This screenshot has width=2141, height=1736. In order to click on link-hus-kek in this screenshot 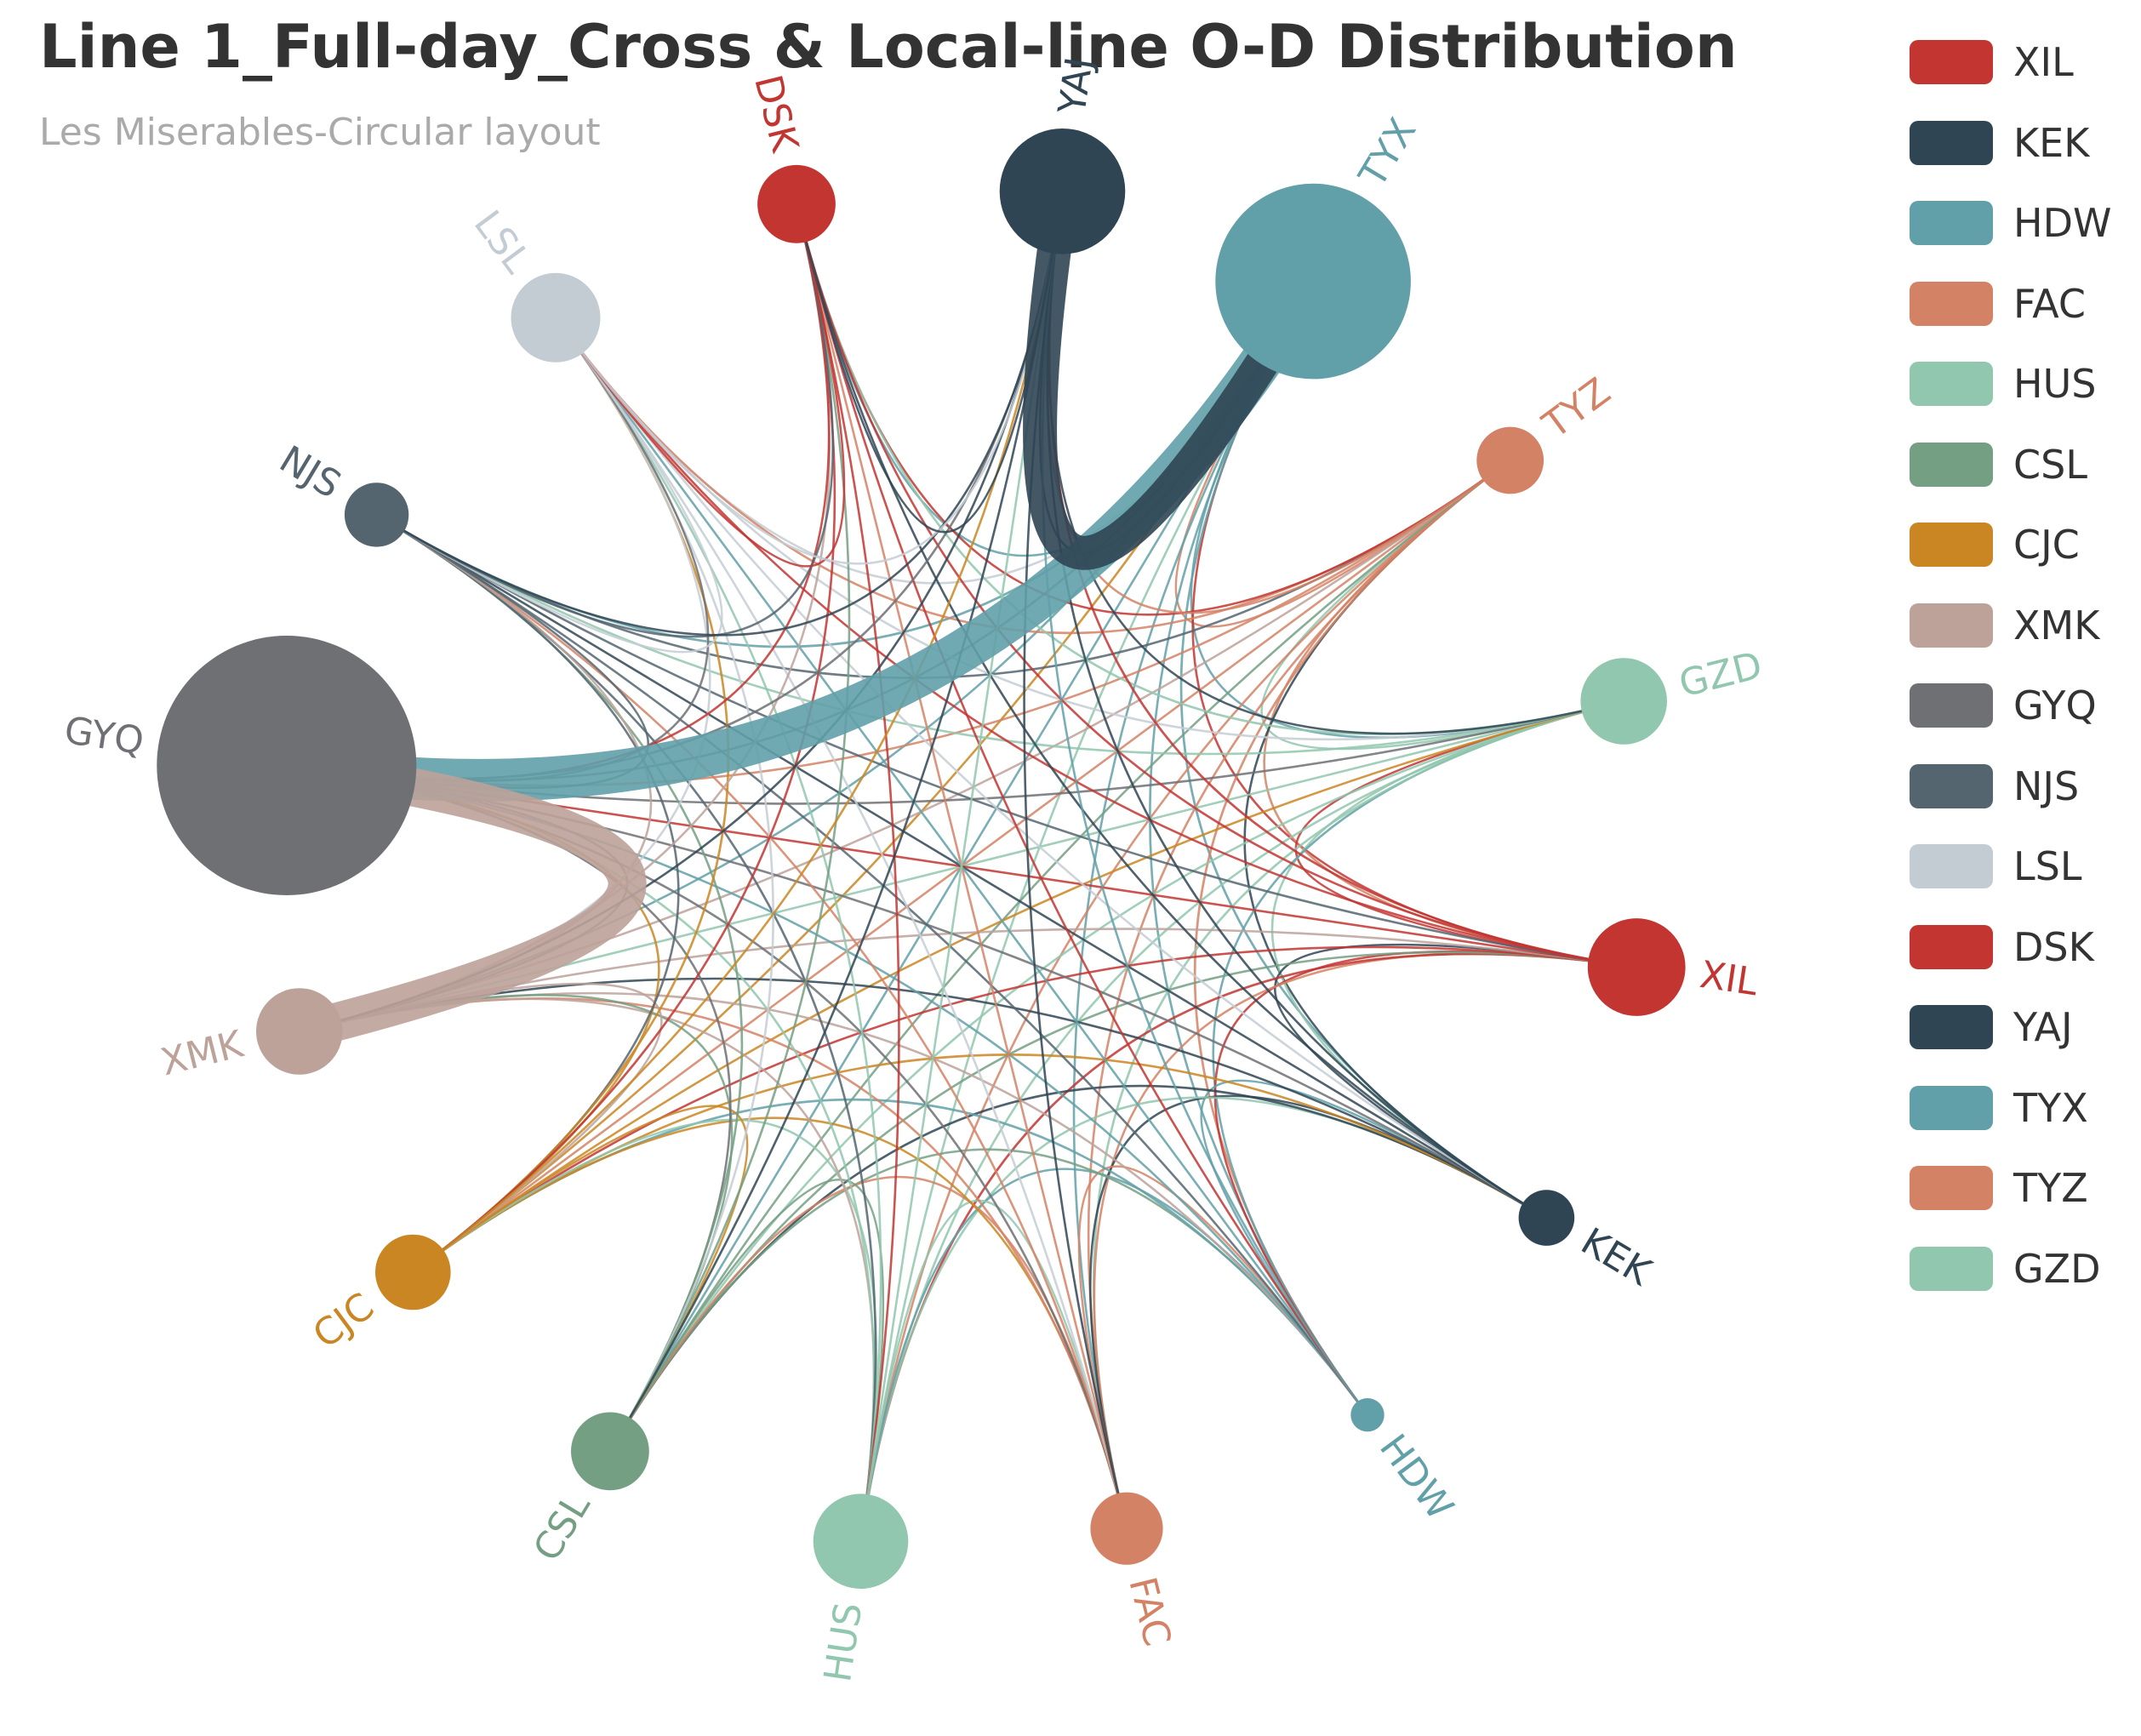, I will do `click(1203, 1319)`.